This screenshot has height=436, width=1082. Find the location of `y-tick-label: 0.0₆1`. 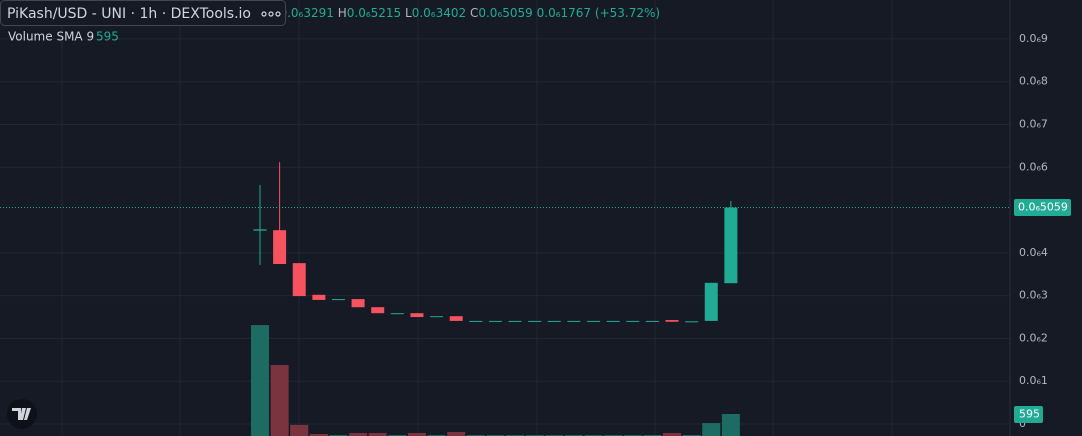

y-tick-label: 0.0₆1 is located at coordinates (1033, 380).